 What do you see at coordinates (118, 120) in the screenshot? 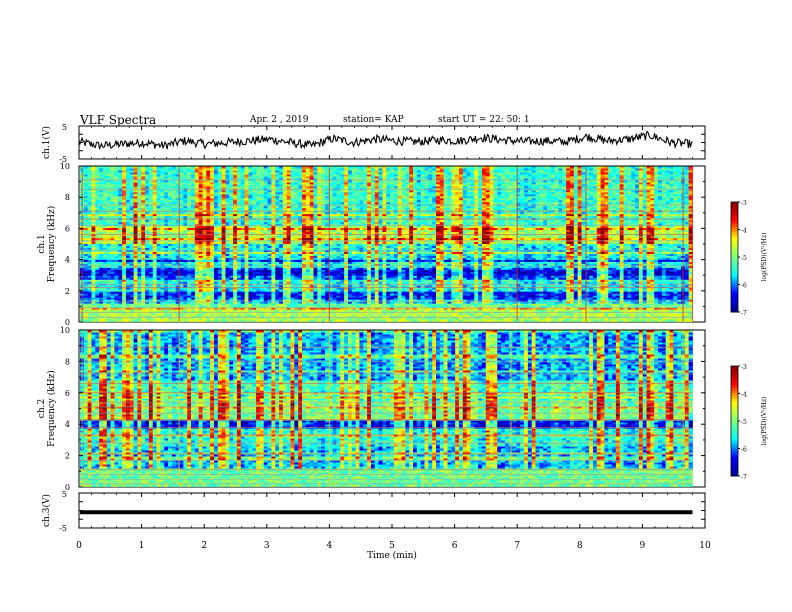
I see `chart-title: VLF Spectra` at bounding box center [118, 120].